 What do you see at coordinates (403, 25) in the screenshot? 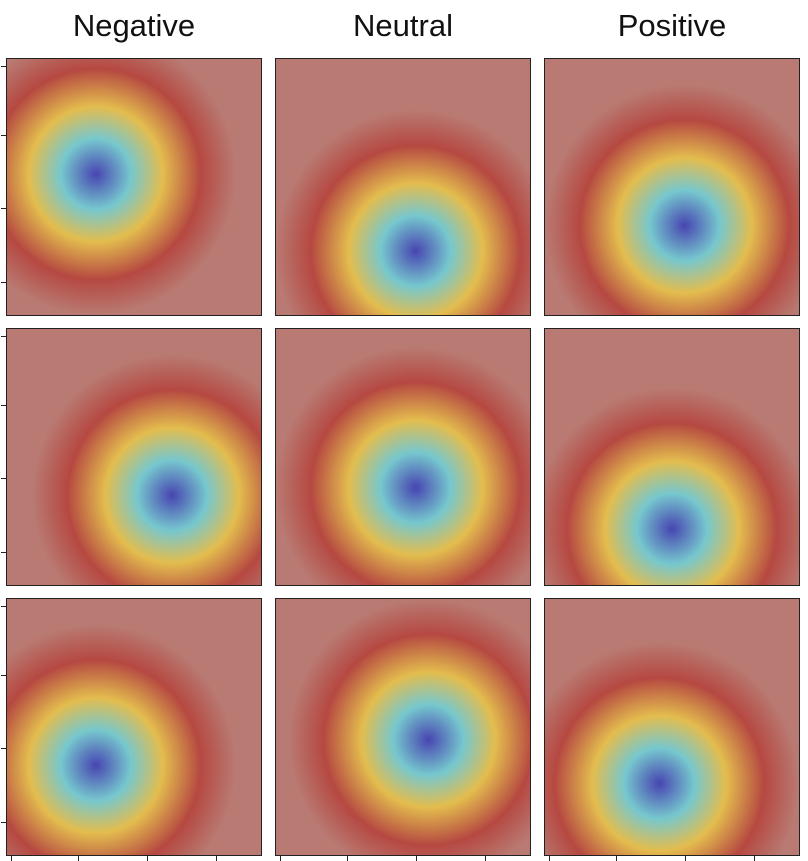
I see `column-title-neutral: Neutral` at bounding box center [403, 25].